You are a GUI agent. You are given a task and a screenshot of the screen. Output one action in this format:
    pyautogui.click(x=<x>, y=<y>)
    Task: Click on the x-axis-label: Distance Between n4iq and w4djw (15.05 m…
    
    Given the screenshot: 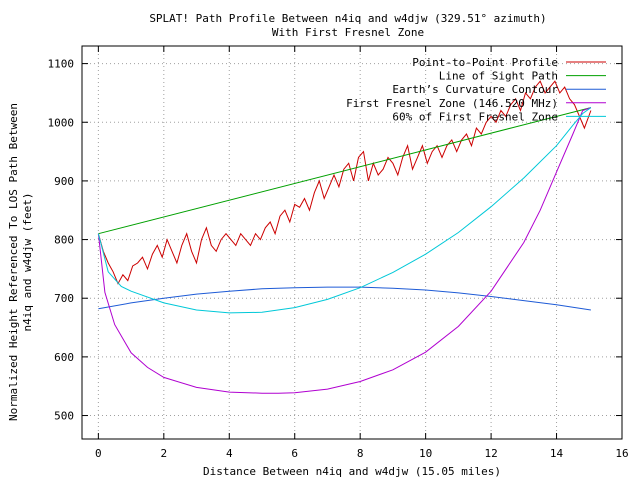 What is the action you would take?
    pyautogui.click(x=352, y=471)
    